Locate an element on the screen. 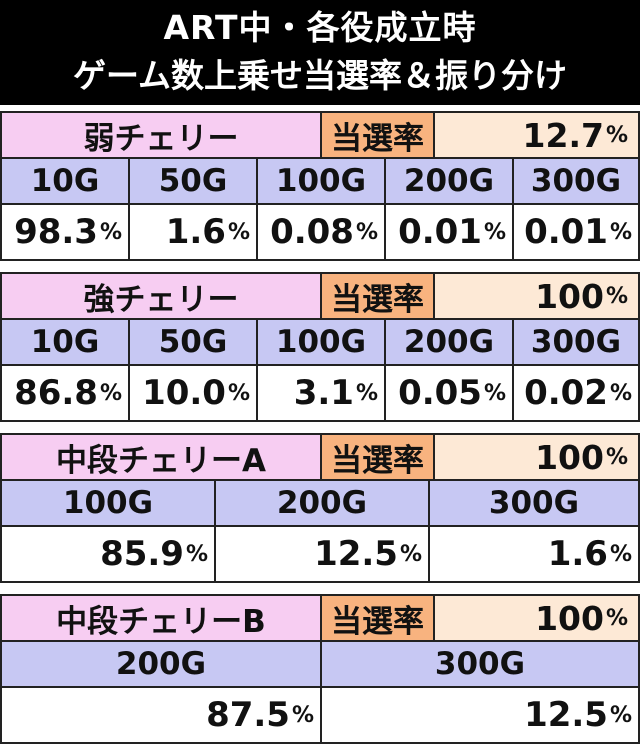  title-line-1: ART中・各役成立時 is located at coordinates (320, 27).